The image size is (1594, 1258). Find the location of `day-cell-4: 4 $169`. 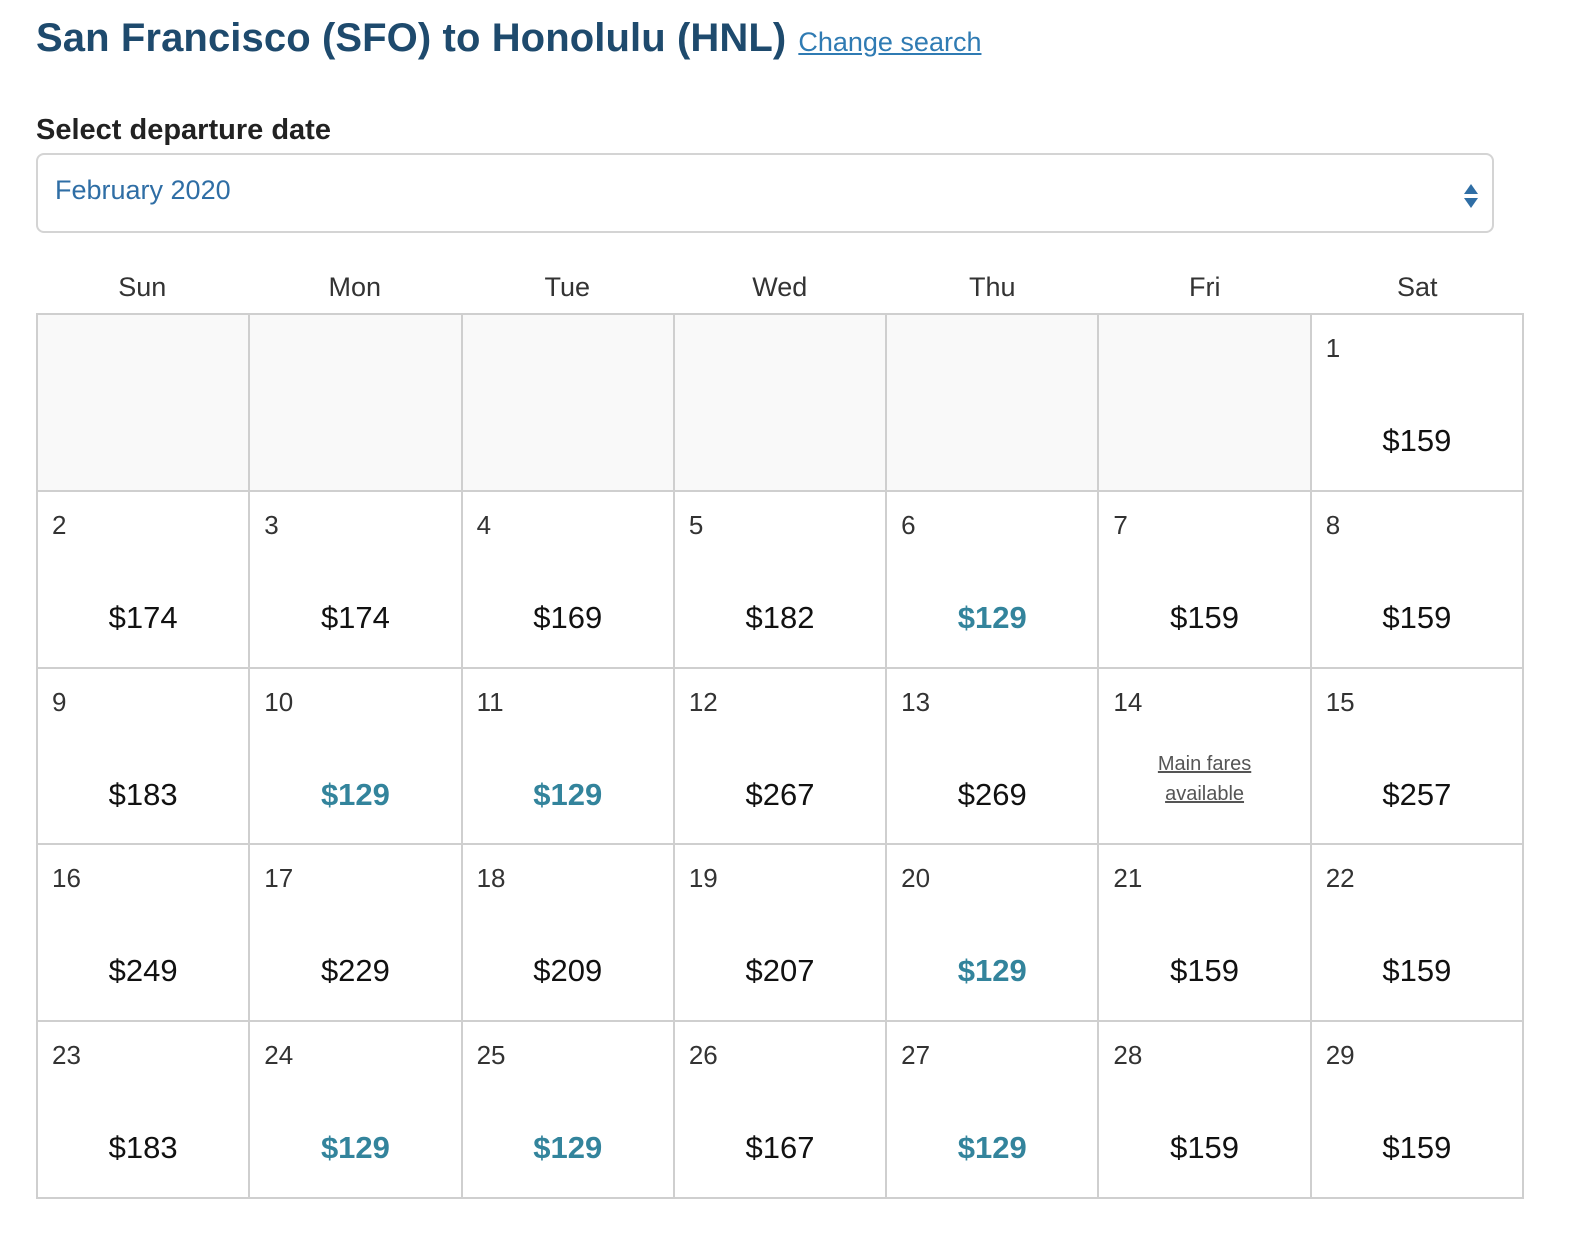

day-cell-4: 4 $169 is located at coordinates (568, 580).